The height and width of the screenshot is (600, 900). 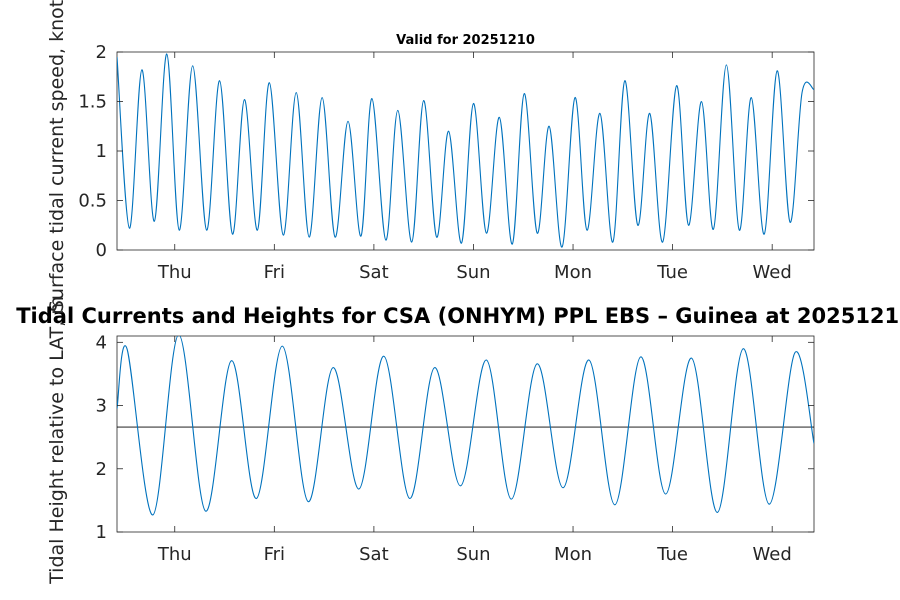 What do you see at coordinates (101, 406) in the screenshot?
I see `tidal-height-y-tick-label: 3` at bounding box center [101, 406].